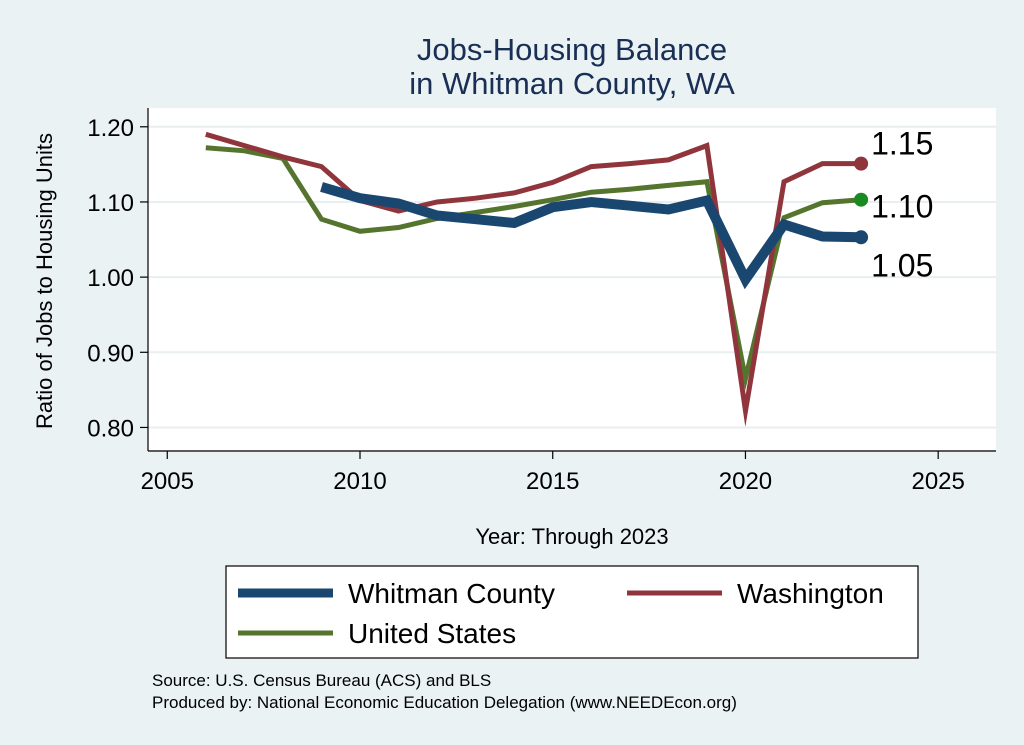 Image resolution: width=1024 pixels, height=745 pixels. Describe the element at coordinates (110, 278) in the screenshot. I see `y-tick-label: 1.00` at that location.